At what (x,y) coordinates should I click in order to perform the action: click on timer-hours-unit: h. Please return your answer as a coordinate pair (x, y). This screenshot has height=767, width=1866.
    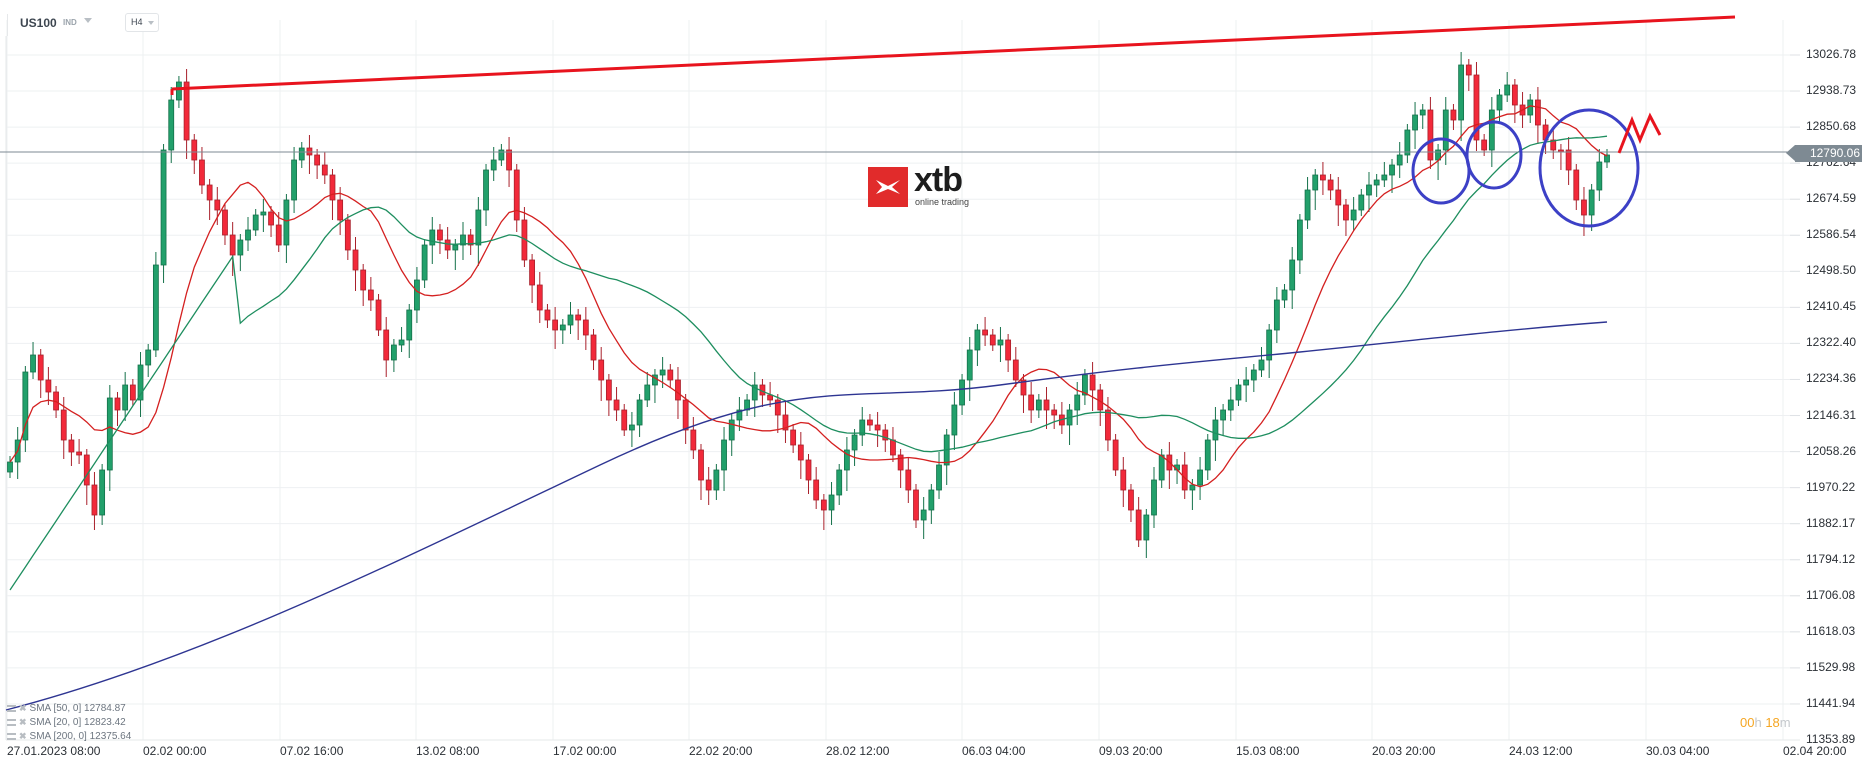
    Looking at the image, I should click on (1758, 722).